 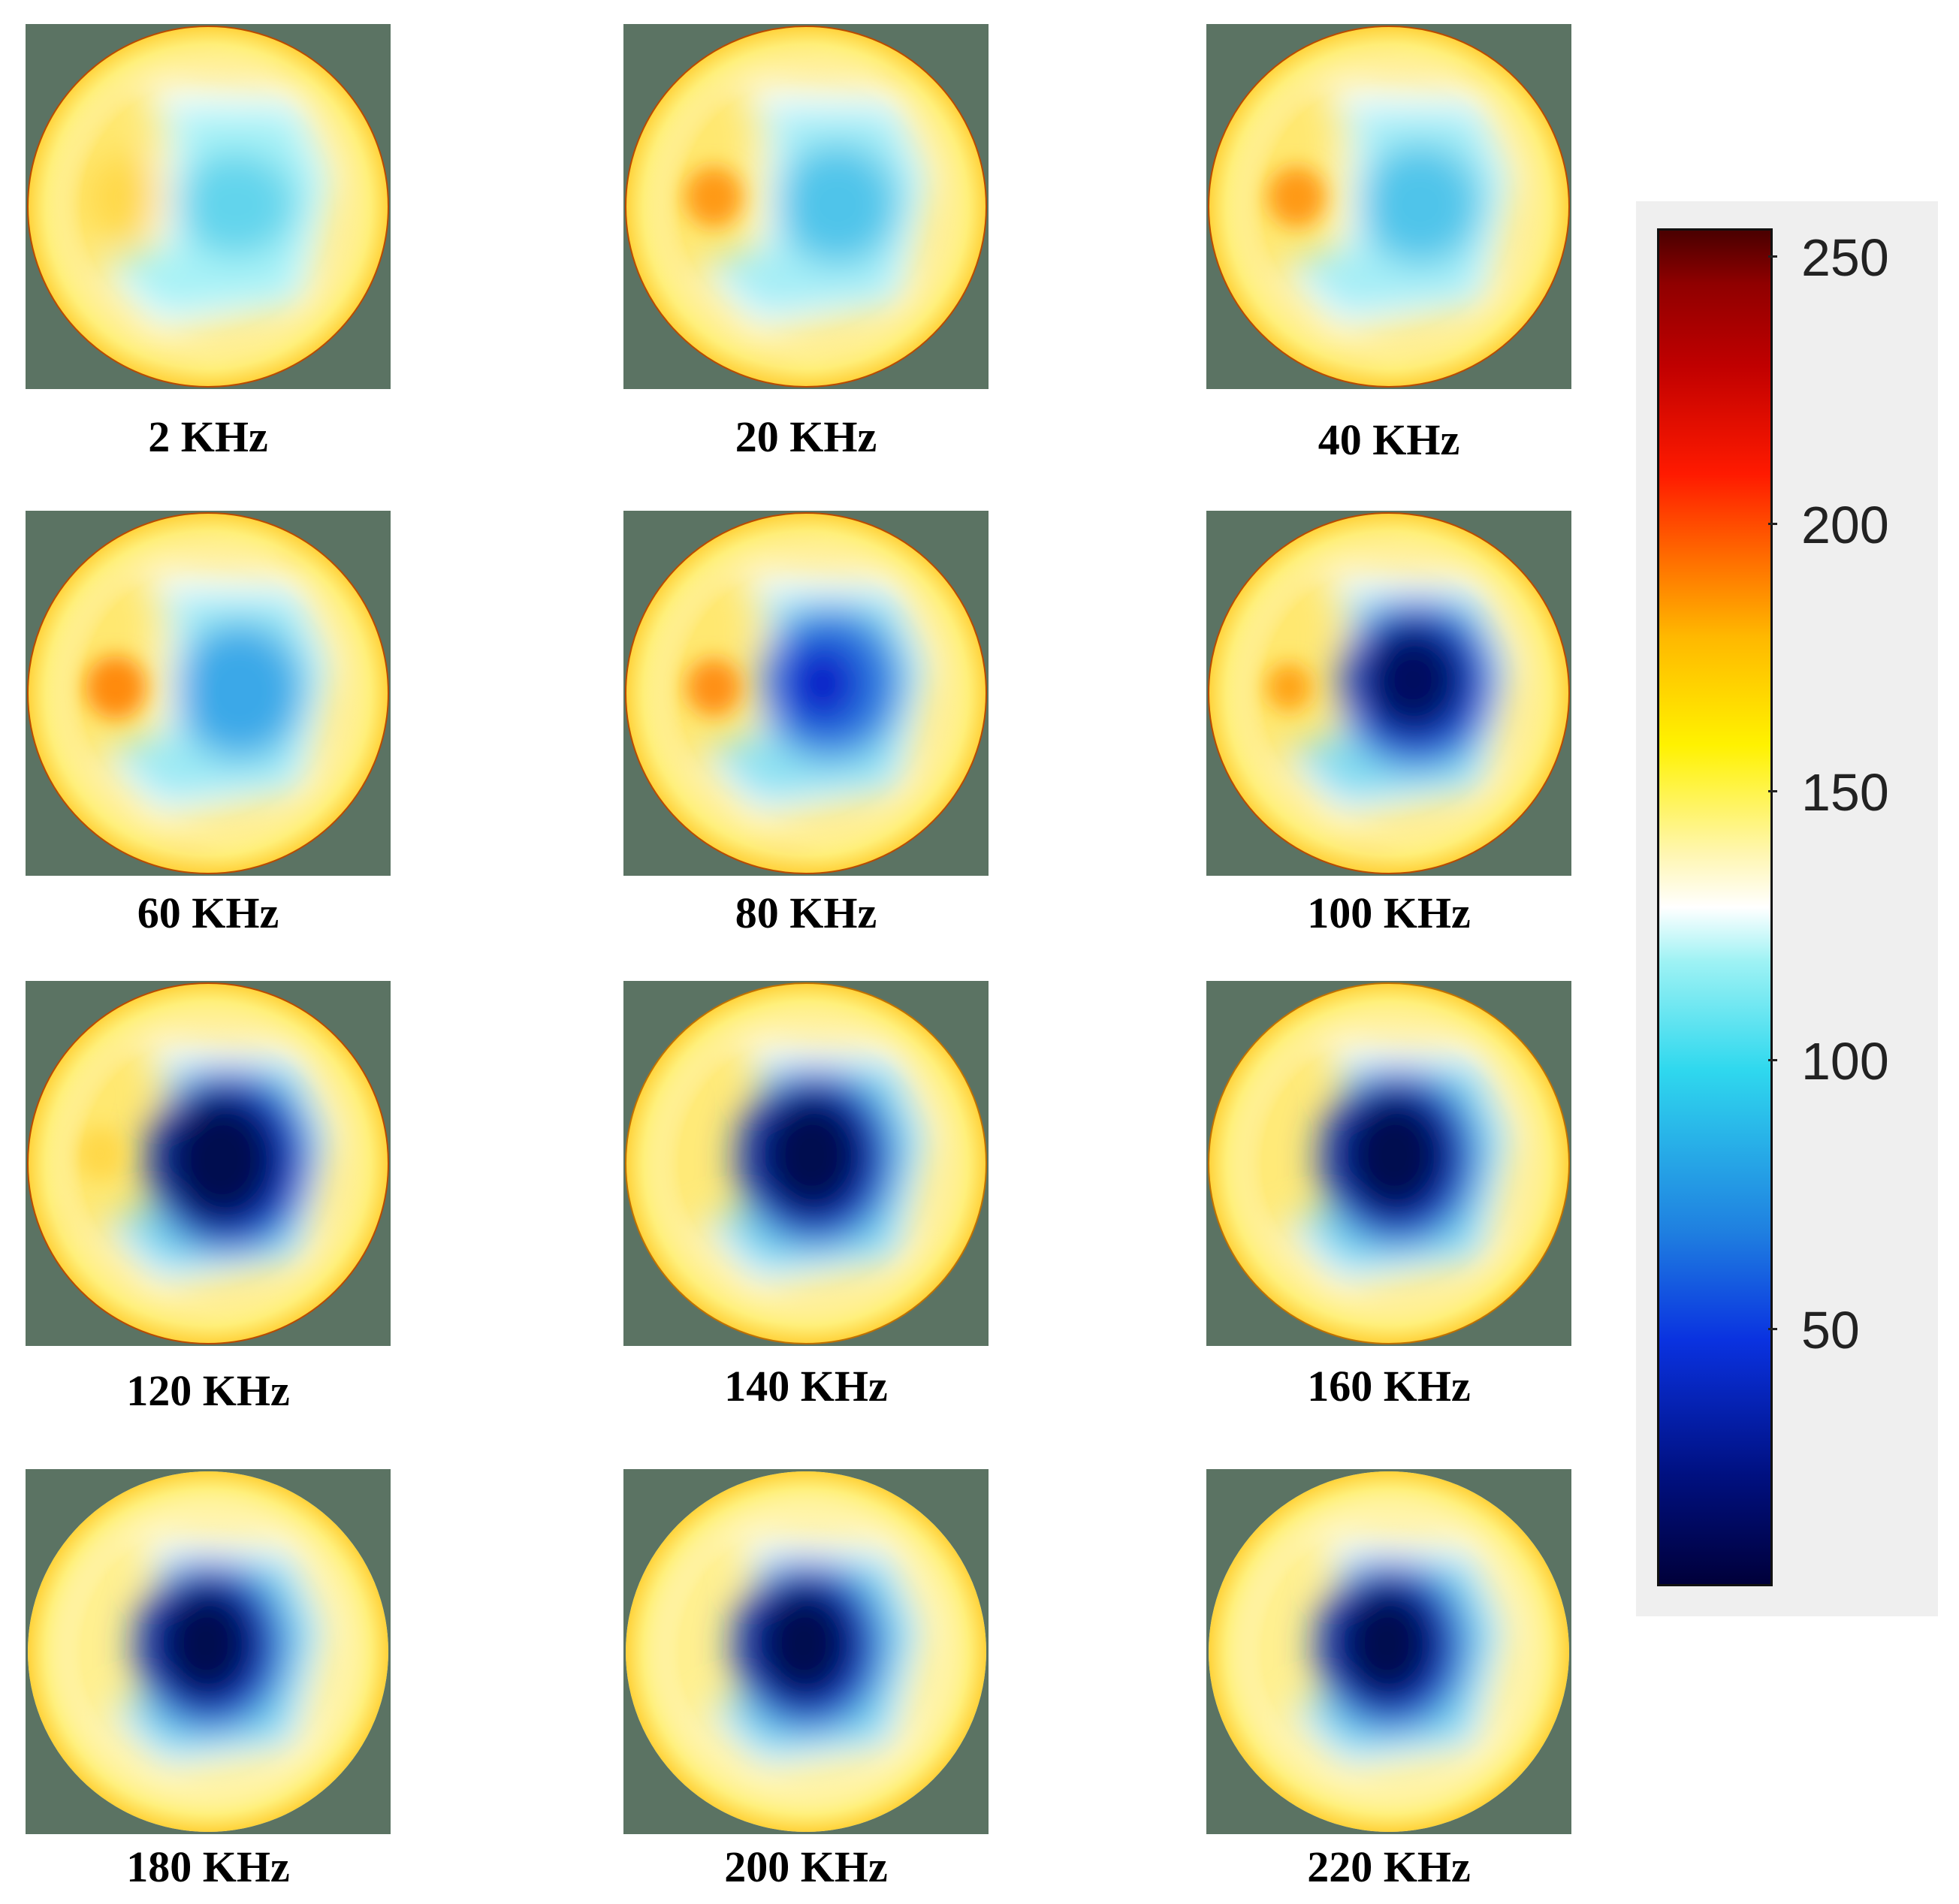 I want to click on image-panel-80khz, so click(x=806, y=693).